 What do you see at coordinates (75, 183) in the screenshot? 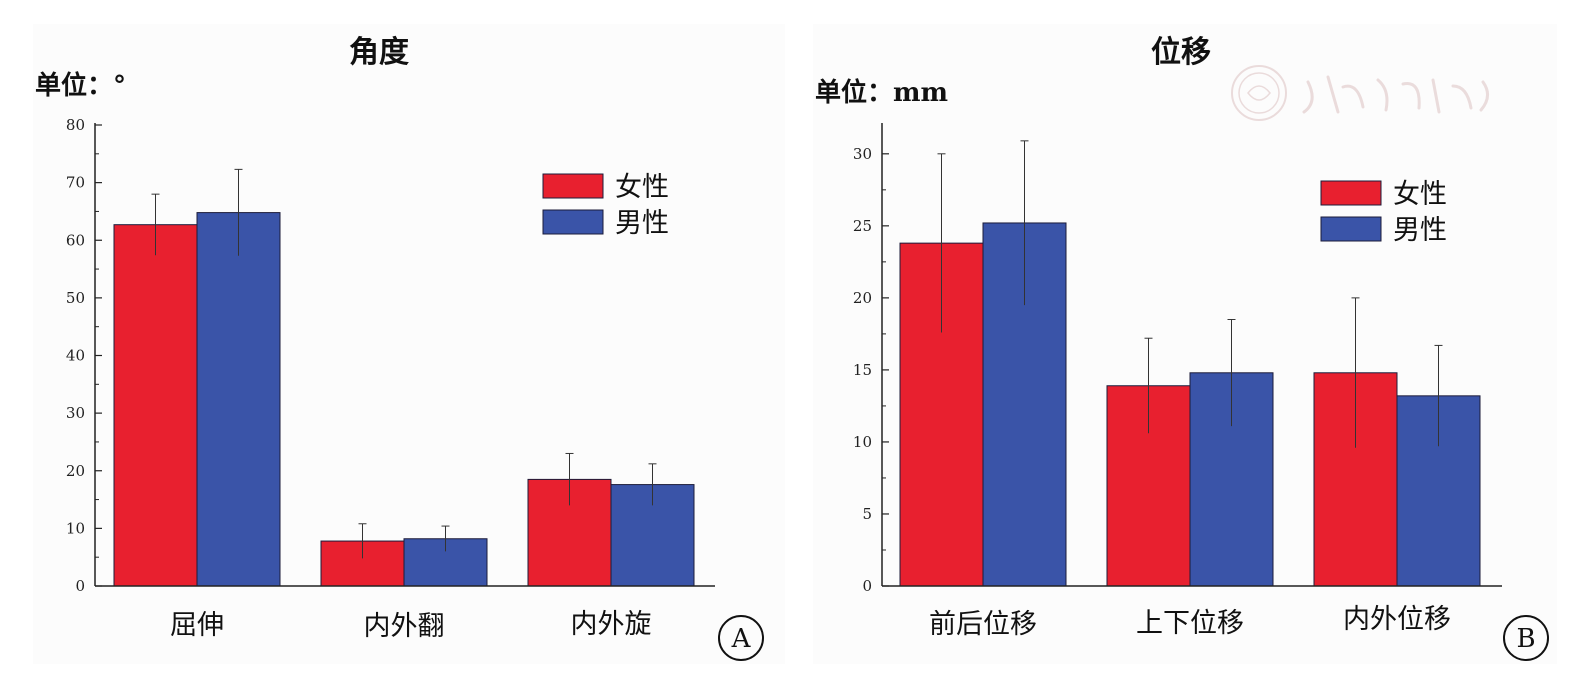
I see `y-tick-label: 70` at bounding box center [75, 183].